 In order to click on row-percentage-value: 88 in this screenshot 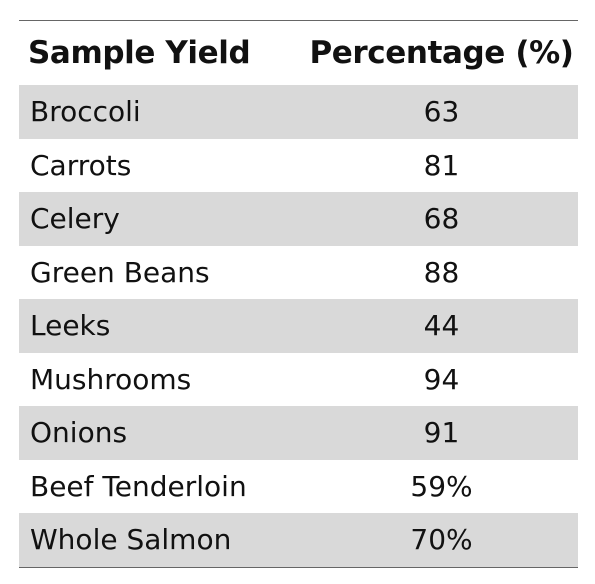, I will do `click(441, 272)`.